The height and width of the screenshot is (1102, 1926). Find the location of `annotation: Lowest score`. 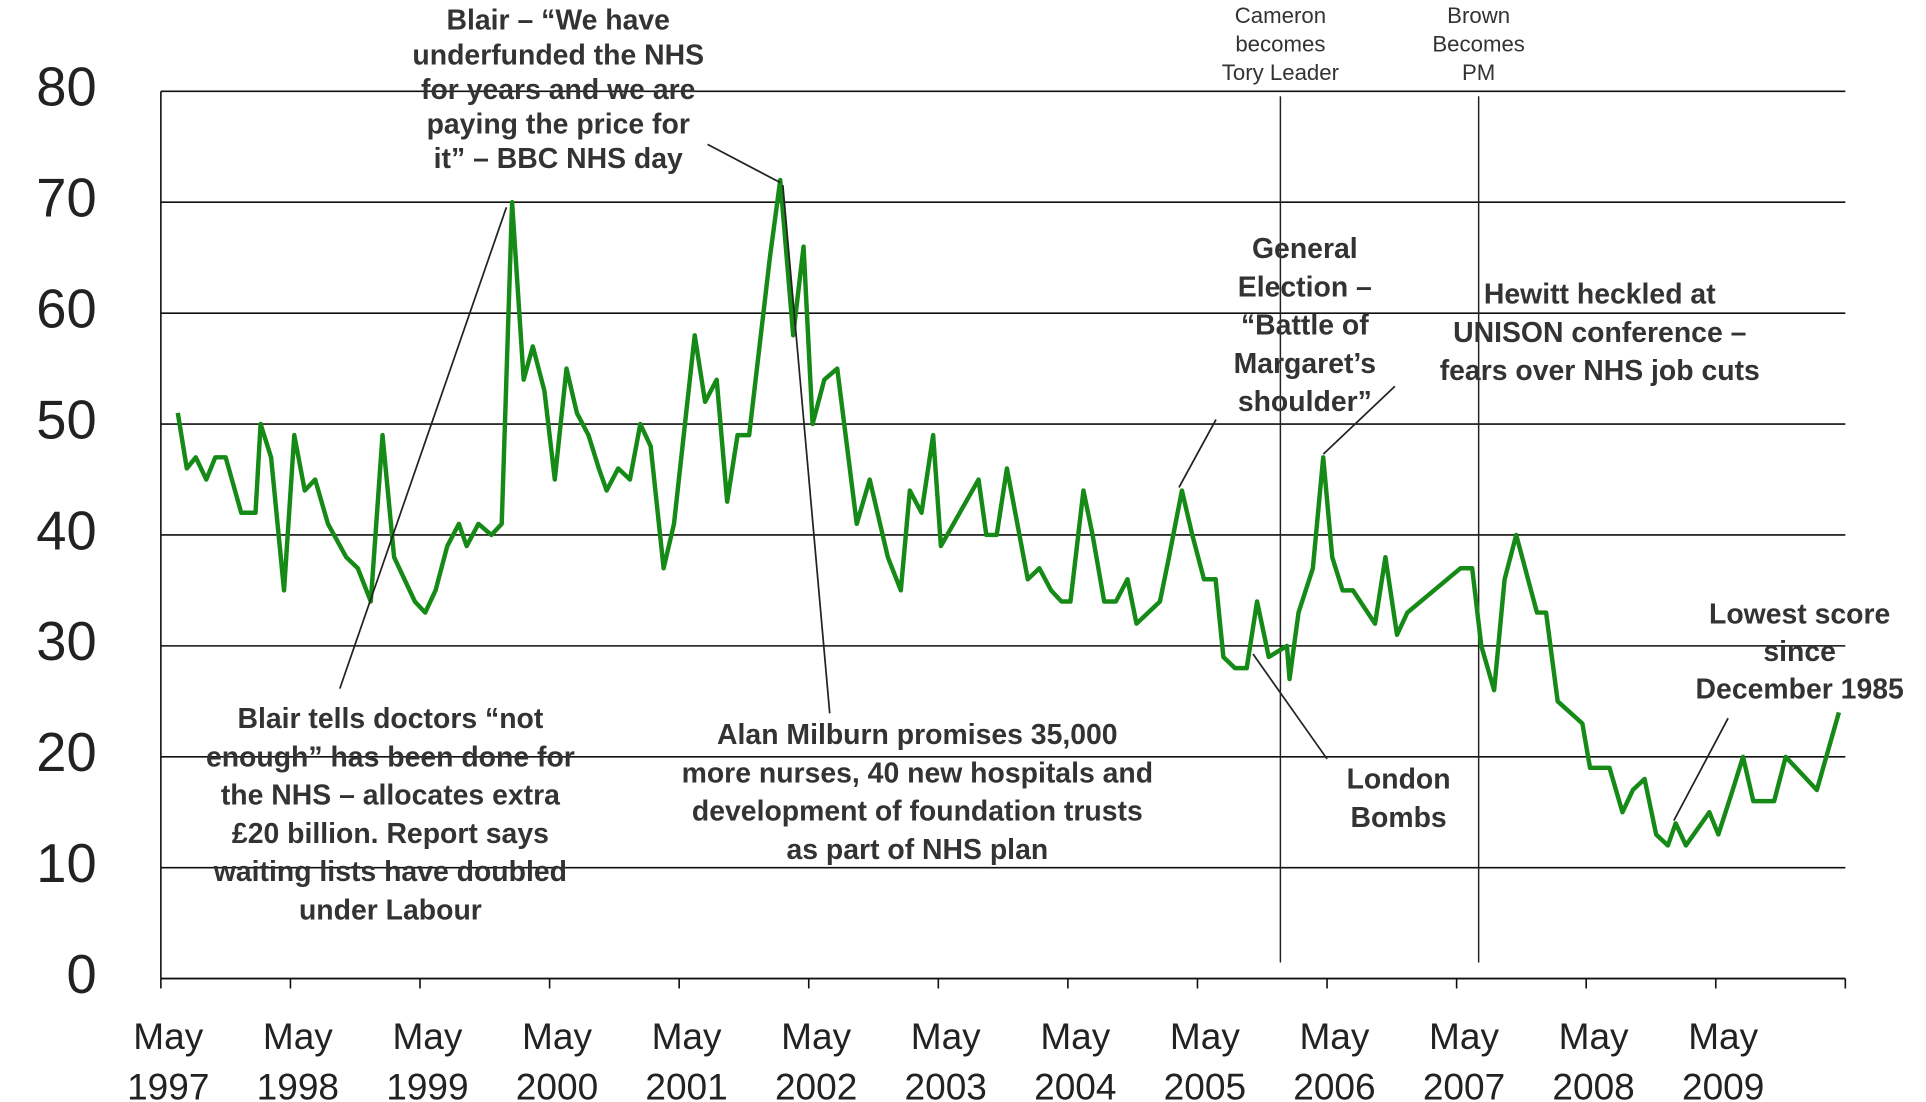

annotation: Lowest score is located at coordinates (1799, 614).